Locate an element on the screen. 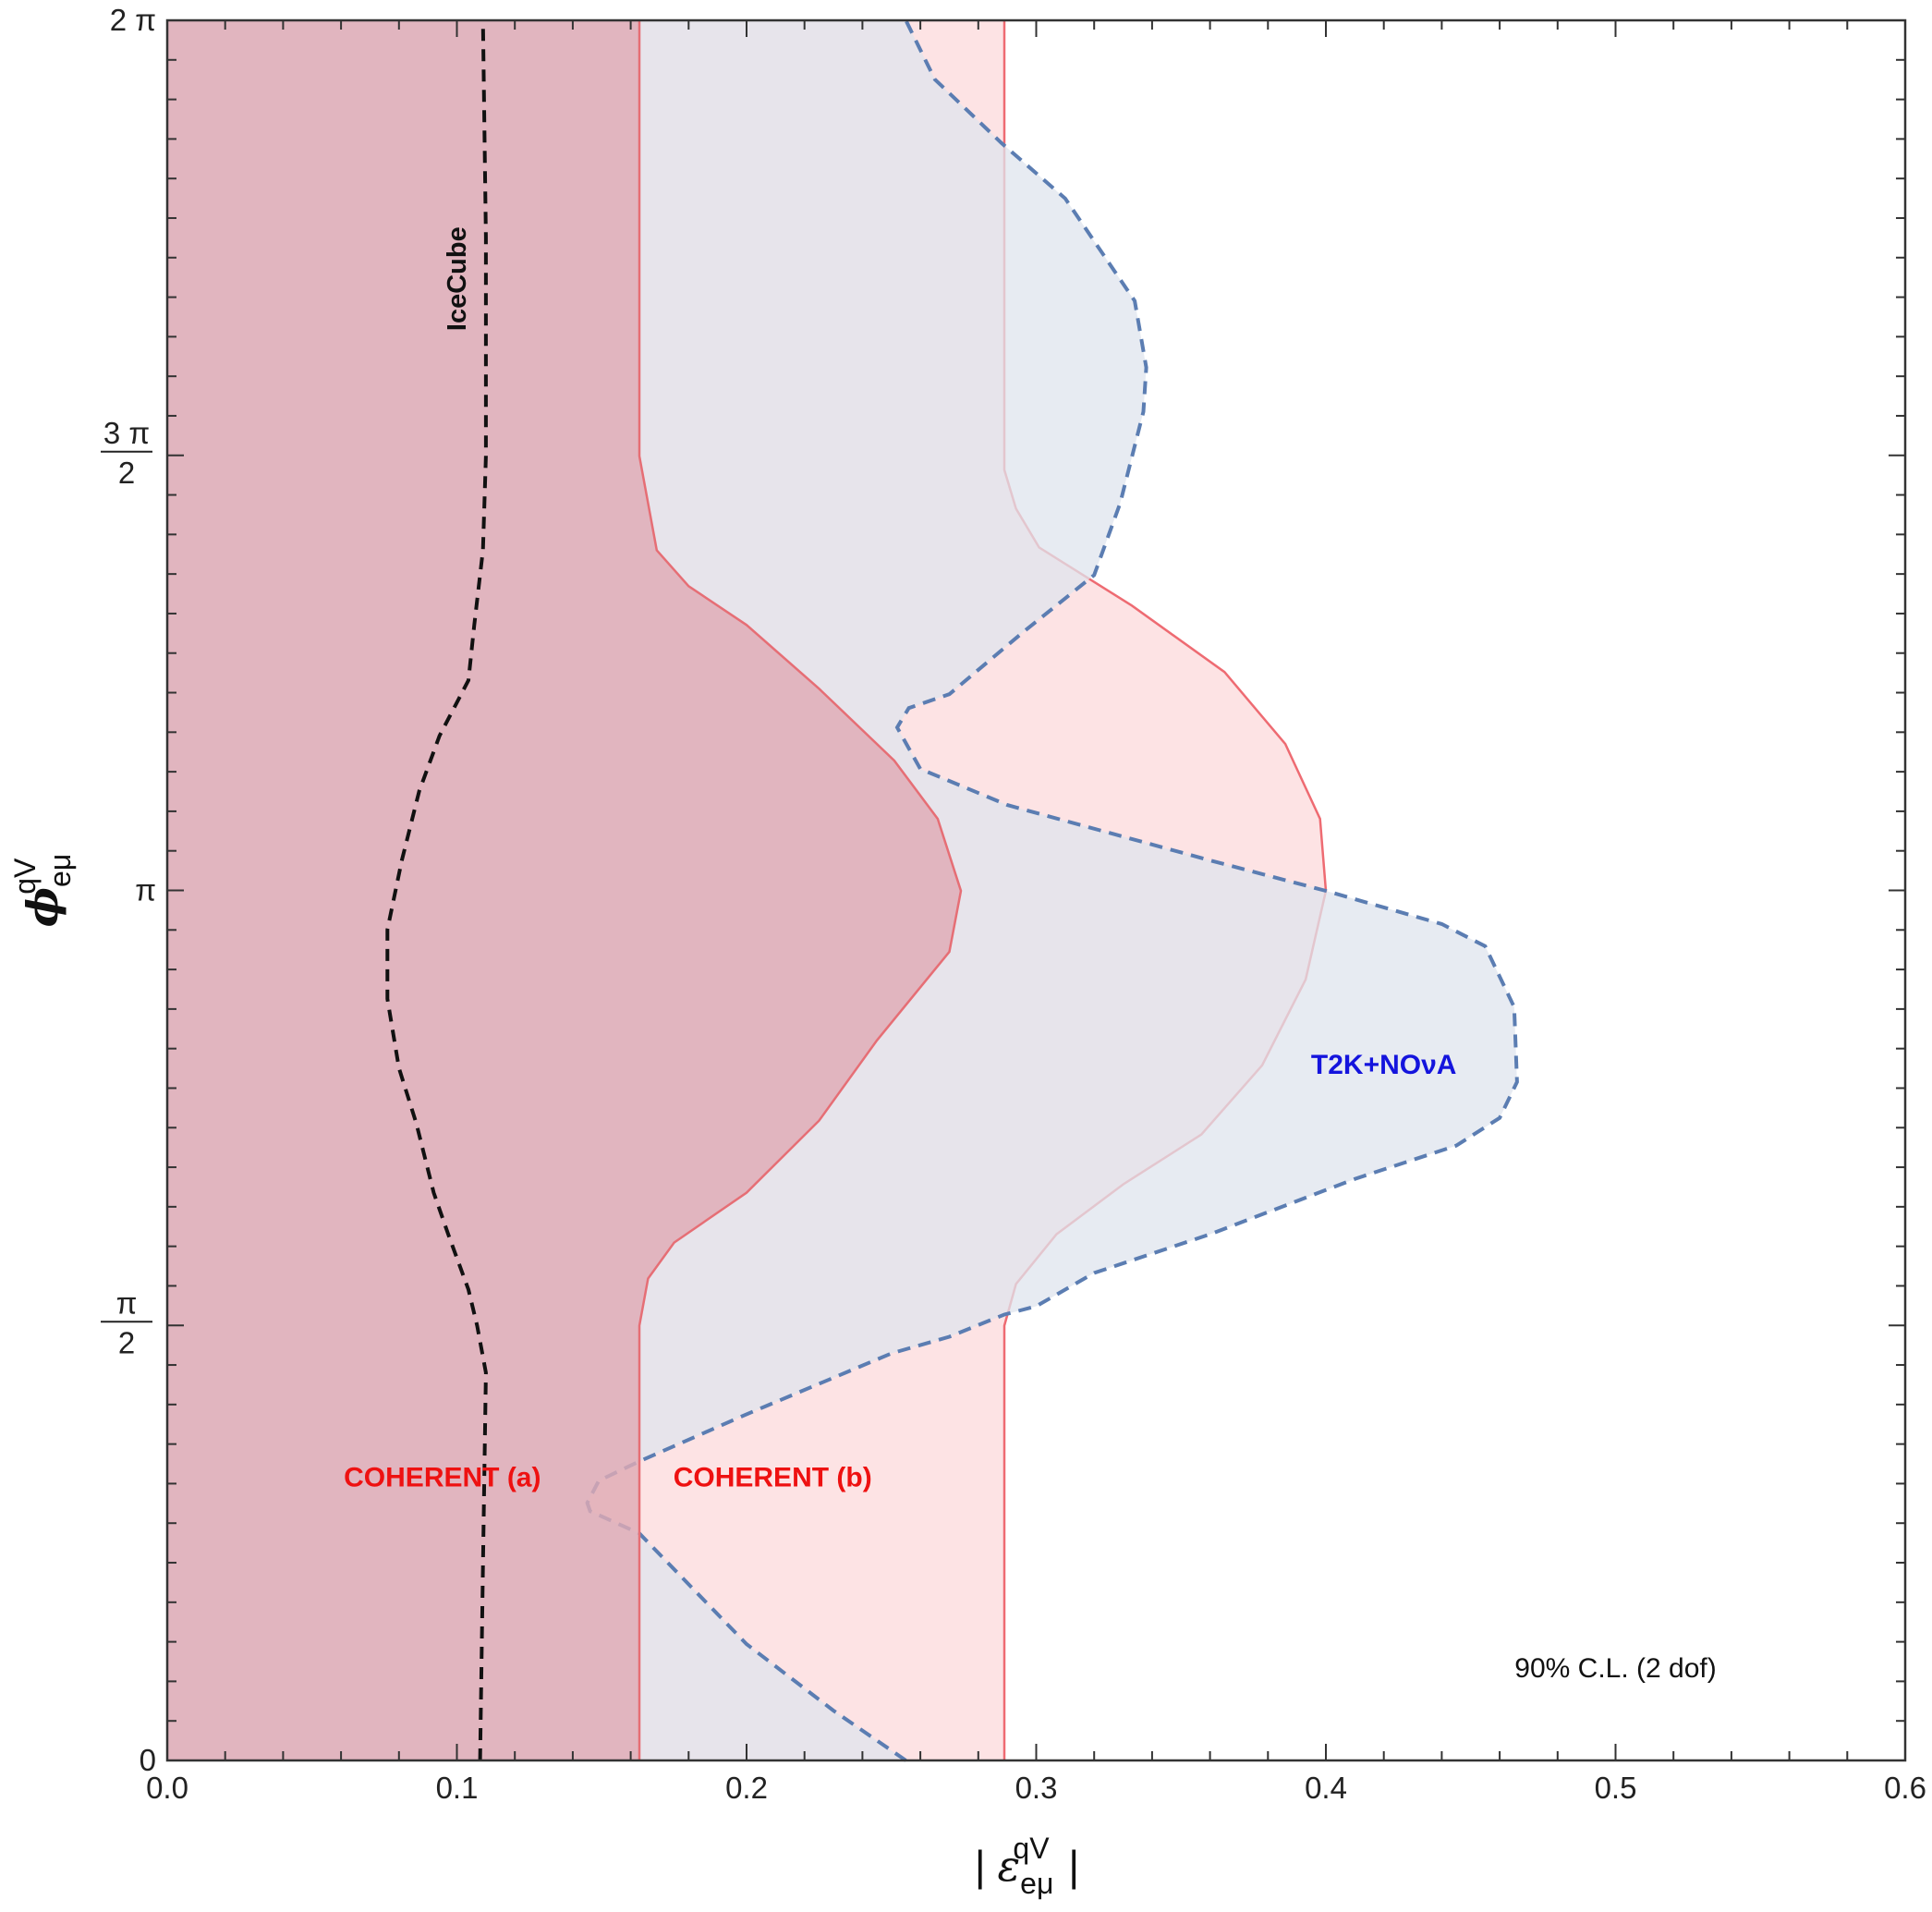  y-tick-label: 0 is located at coordinates (148, 1760).